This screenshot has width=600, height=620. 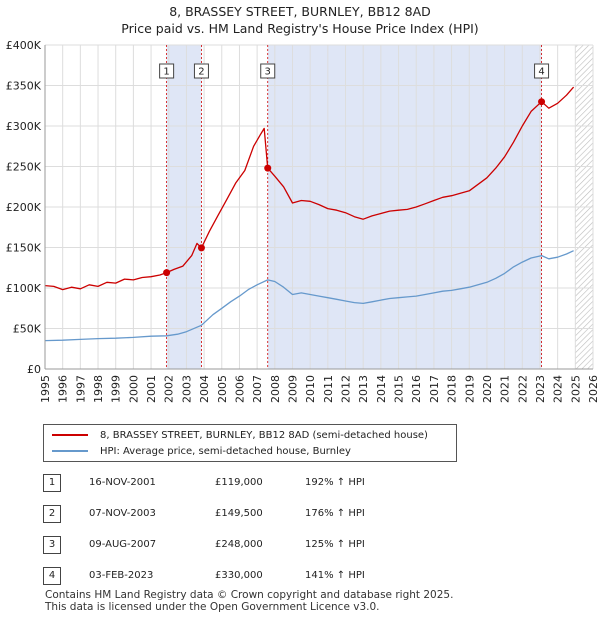 I want to click on sale-price: £119,000, so click(x=239, y=482).